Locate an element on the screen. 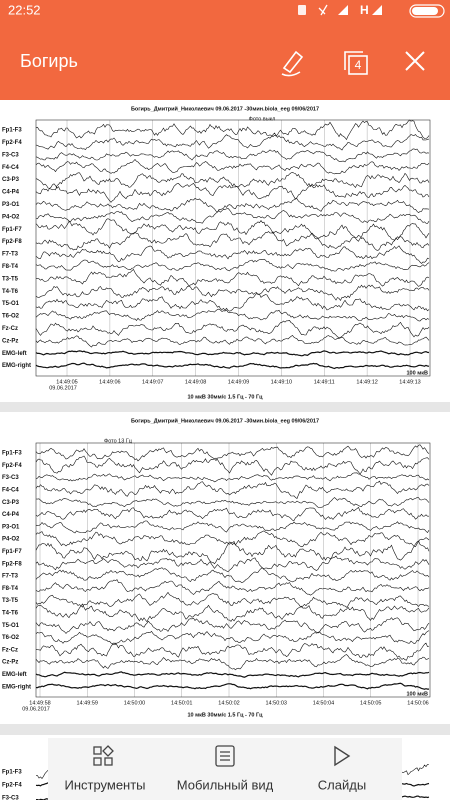 This screenshot has height=800, width=450. edit-button is located at coordinates (292, 63).